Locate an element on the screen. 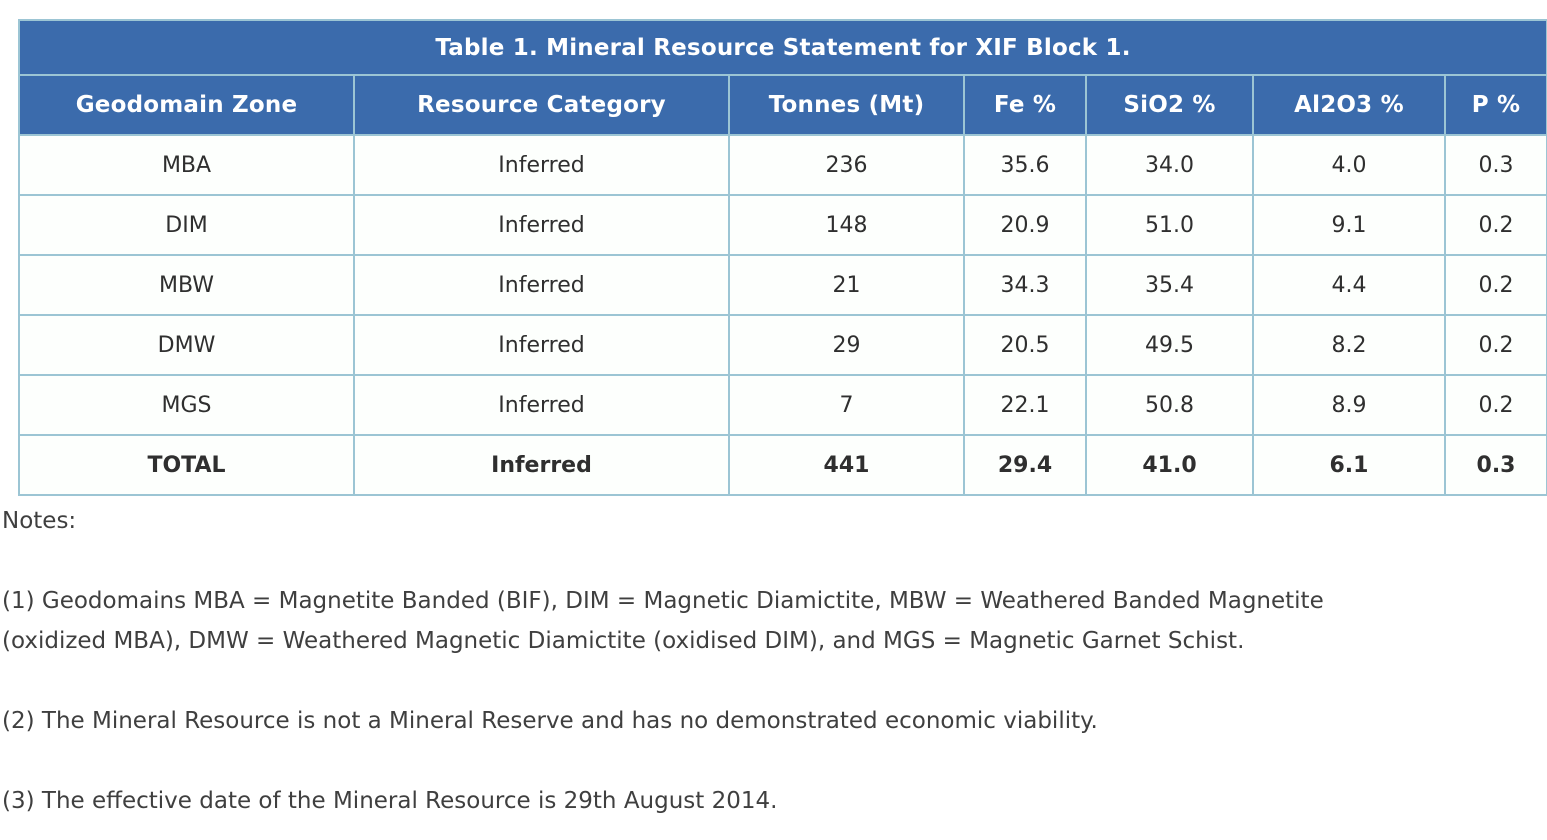 This screenshot has height=840, width=1547. table-row: MGS Inferred 7 22.1 50.8 8.9 0.2 is located at coordinates (782, 405).